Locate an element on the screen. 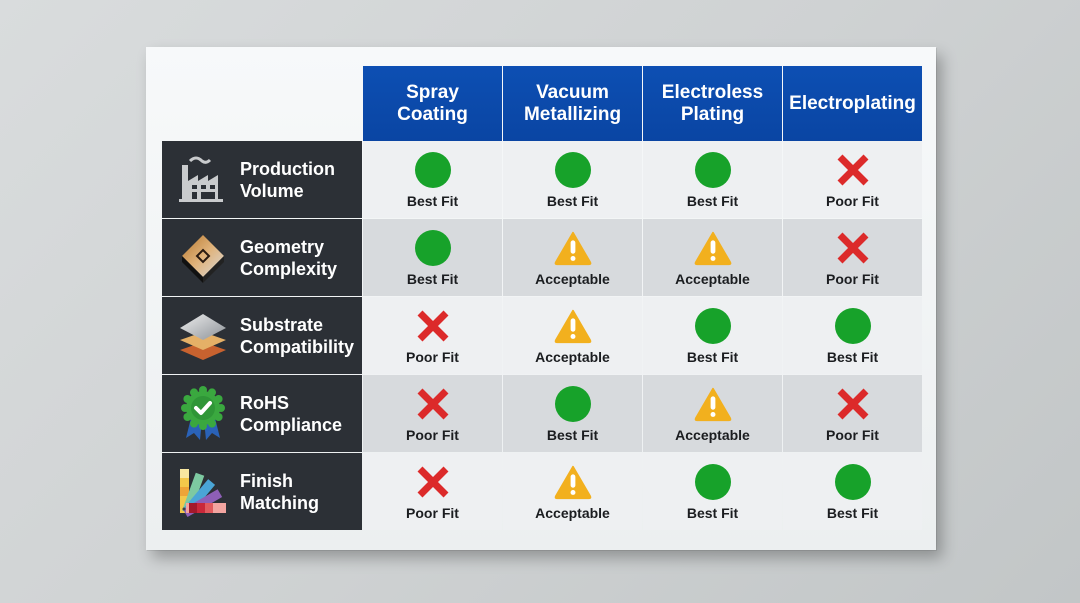  row-header-rohs-compliance: RoHS Compliance is located at coordinates (262, 413).